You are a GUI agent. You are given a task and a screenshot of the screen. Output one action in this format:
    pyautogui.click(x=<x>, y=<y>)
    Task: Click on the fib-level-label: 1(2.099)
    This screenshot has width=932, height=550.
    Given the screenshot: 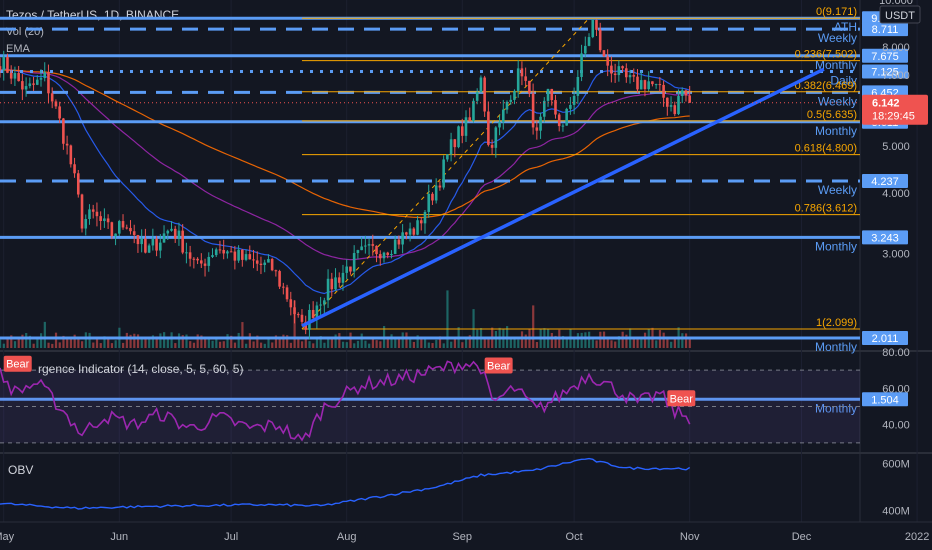 What is the action you would take?
    pyautogui.click(x=836, y=323)
    